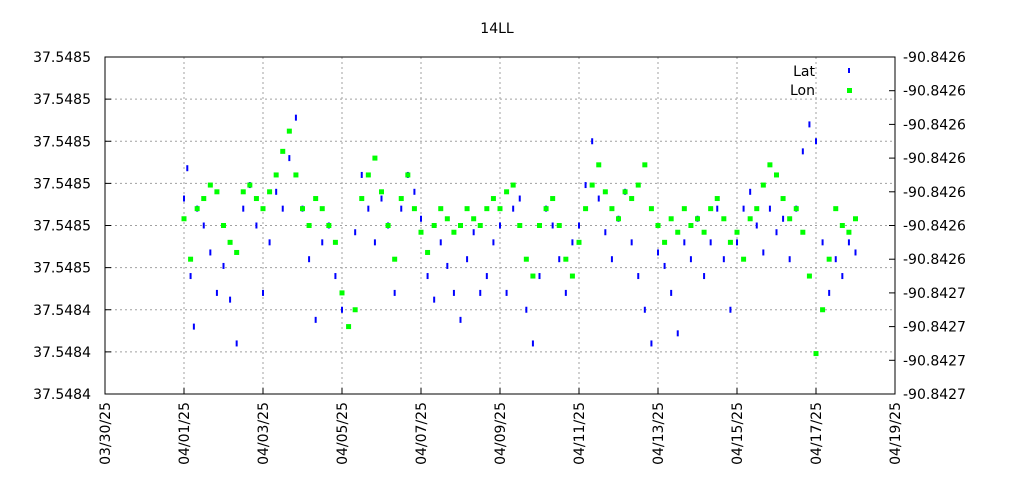 The height and width of the screenshot is (500, 1024). Describe the element at coordinates (849, 90) in the screenshot. I see `legend-swatch-lon` at that location.